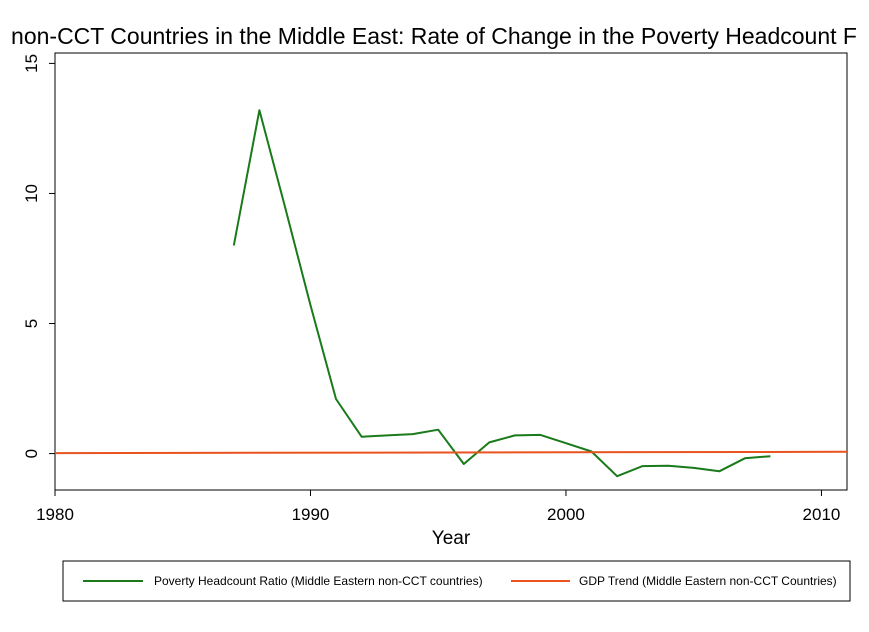 The height and width of the screenshot is (632, 869). What do you see at coordinates (566, 514) in the screenshot?
I see `x-tick-label: 2000` at bounding box center [566, 514].